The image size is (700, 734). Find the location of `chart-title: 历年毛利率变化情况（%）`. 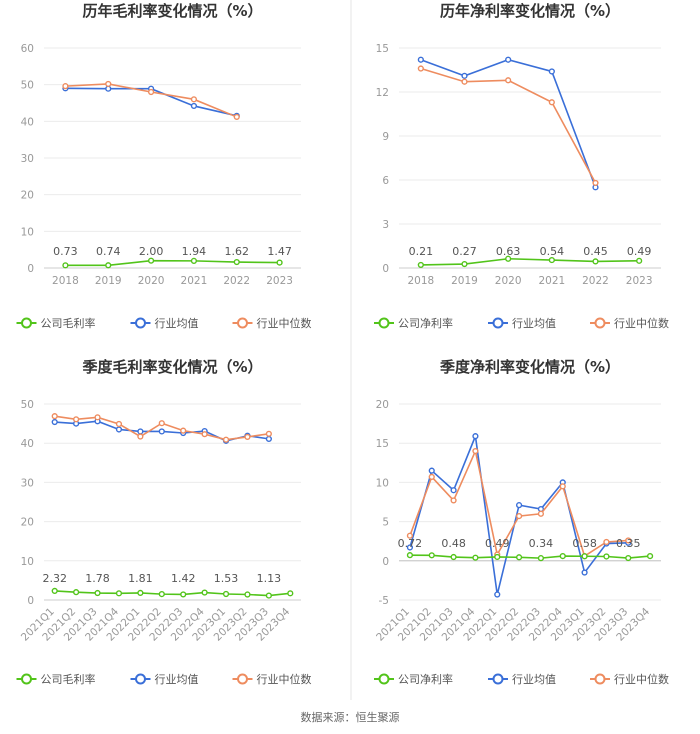

chart-title: 历年毛利率变化情况（%） is located at coordinates (172, 11).